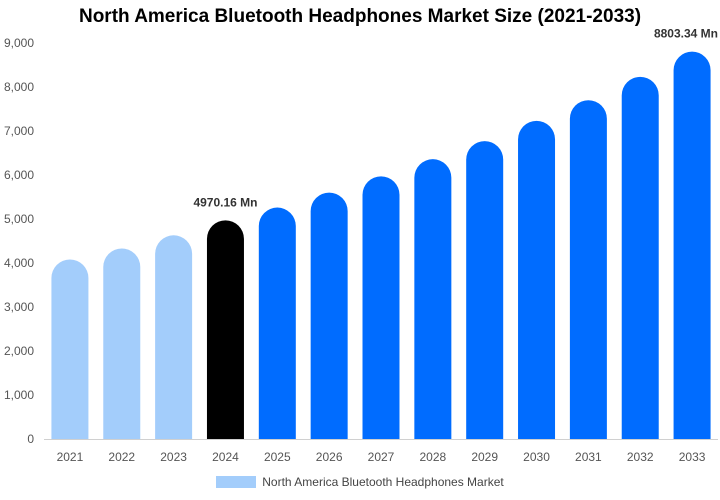 Image resolution: width=720 pixels, height=500 pixels. What do you see at coordinates (433, 299) in the screenshot?
I see `bar-2028` at bounding box center [433, 299].